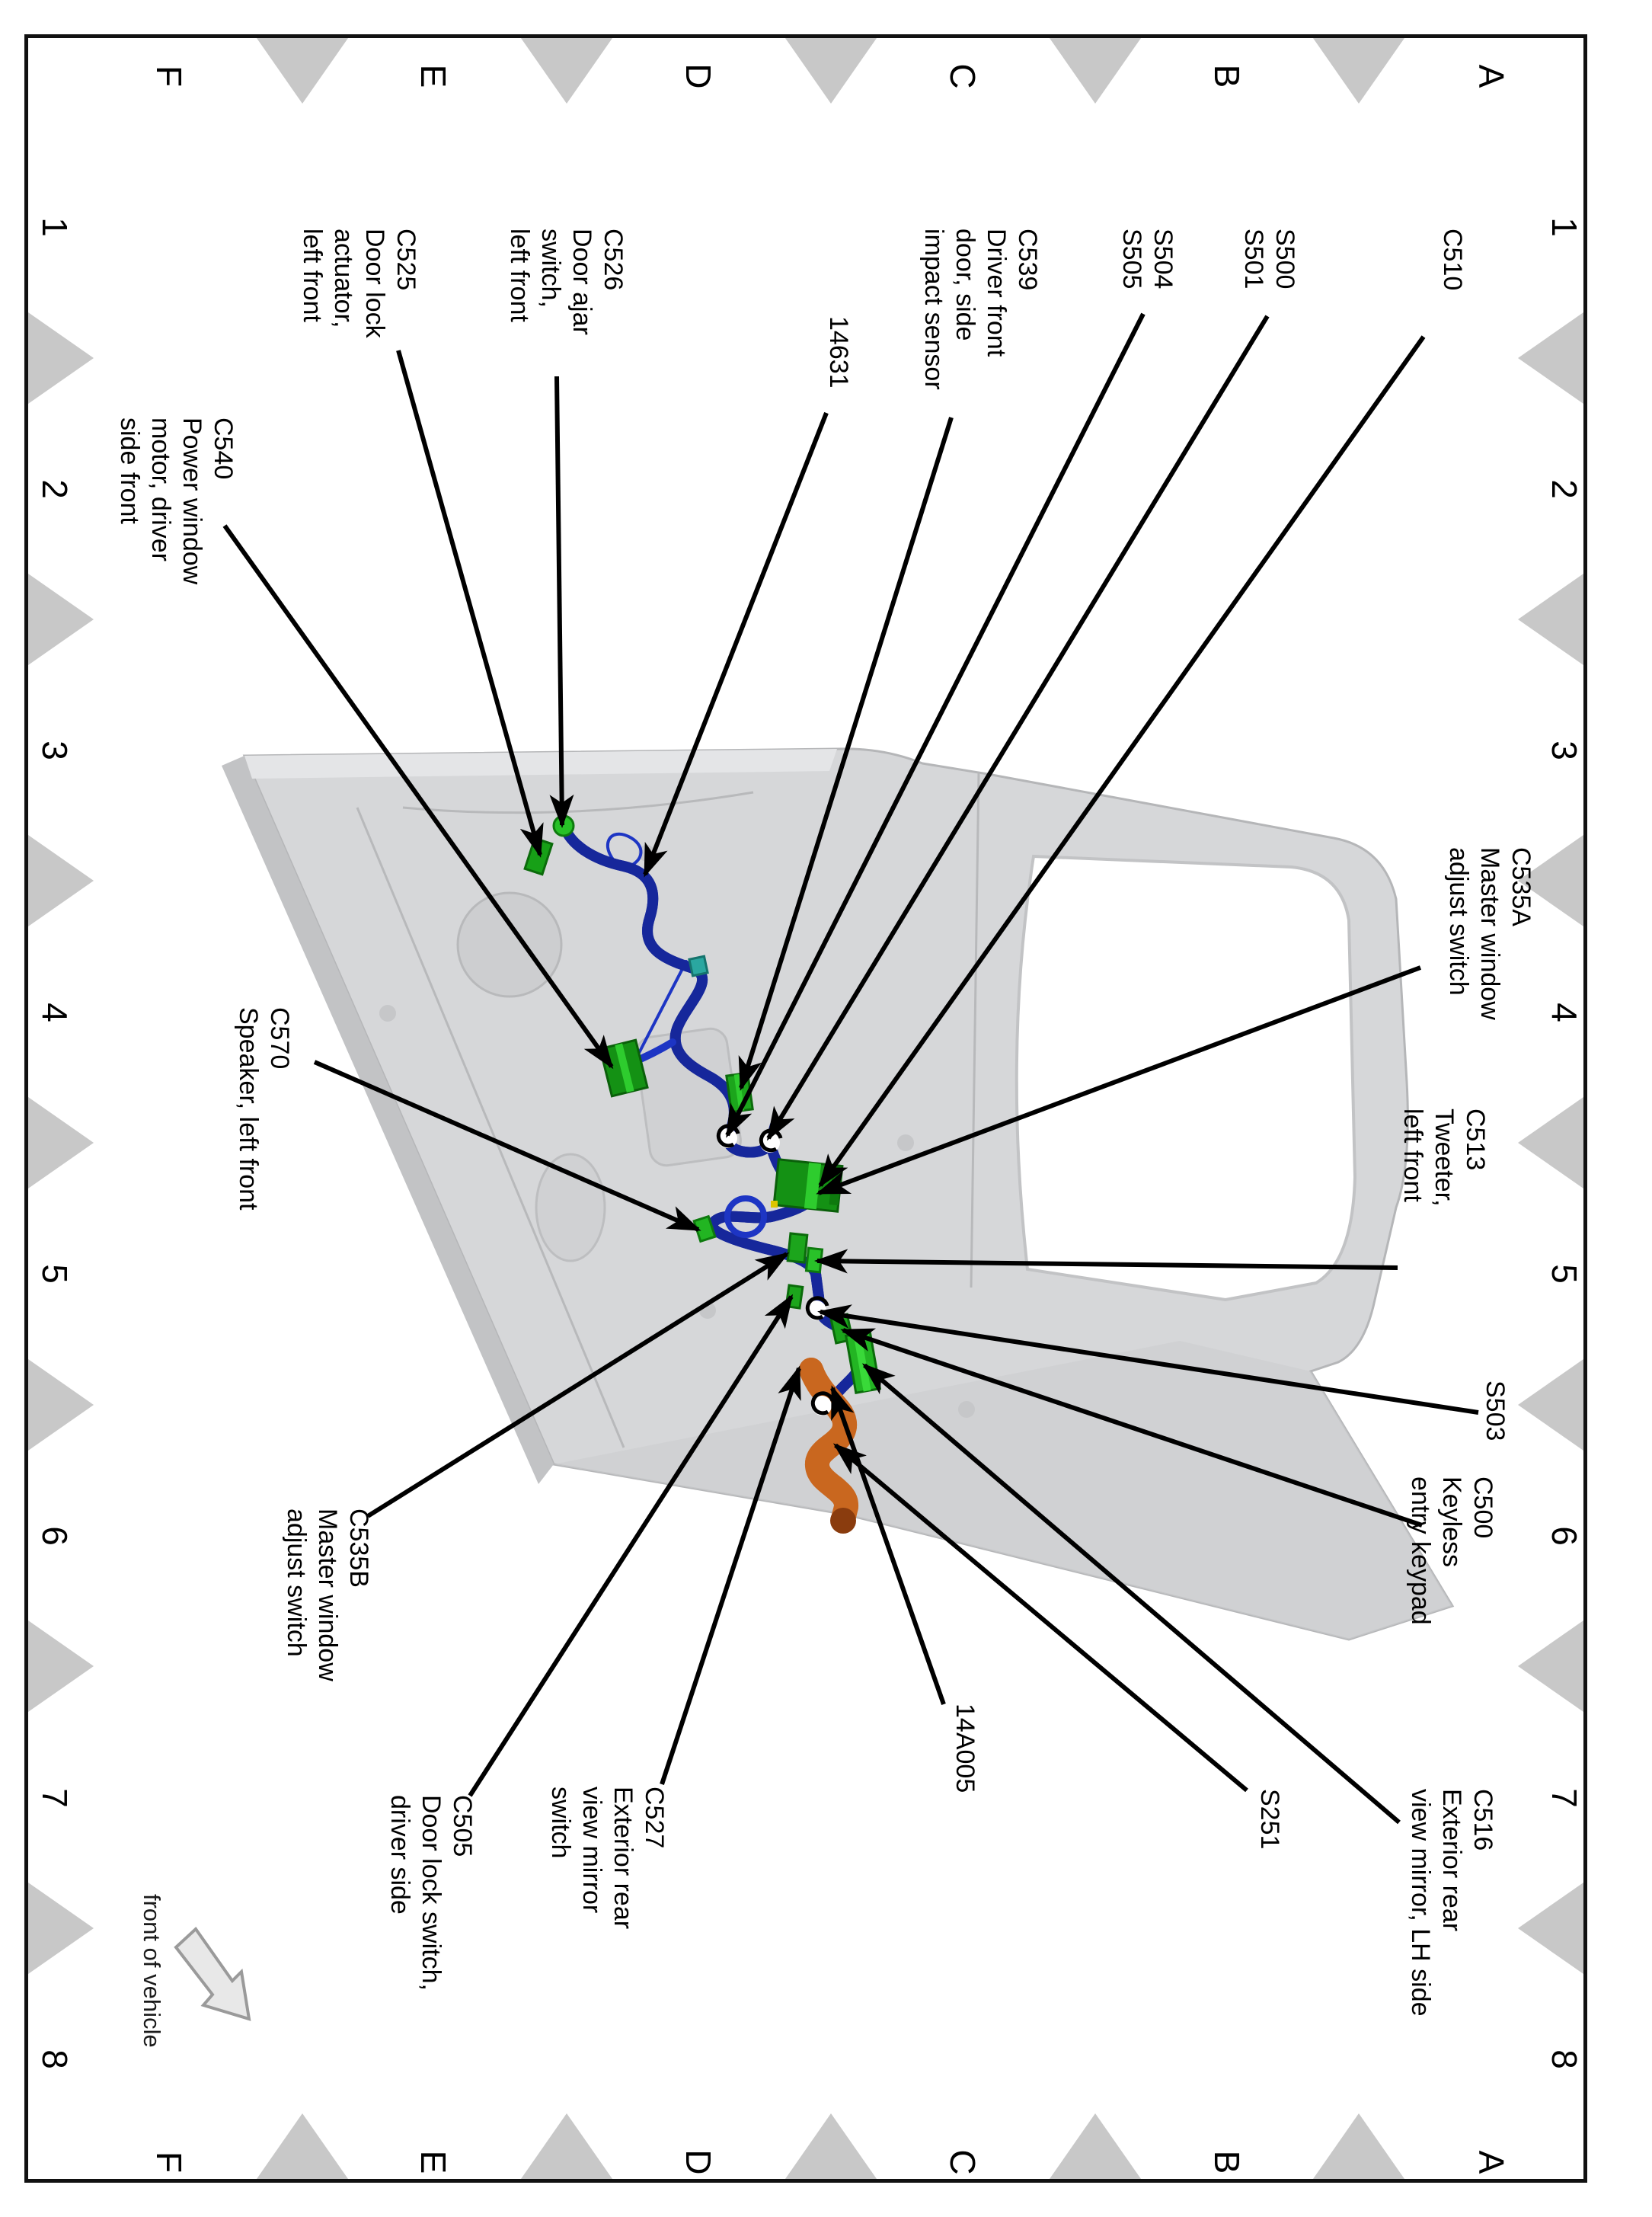 This screenshot has height=2217, width=1652. What do you see at coordinates (730, 1575) in the screenshot?
I see `leader-c527` at bounding box center [730, 1575].